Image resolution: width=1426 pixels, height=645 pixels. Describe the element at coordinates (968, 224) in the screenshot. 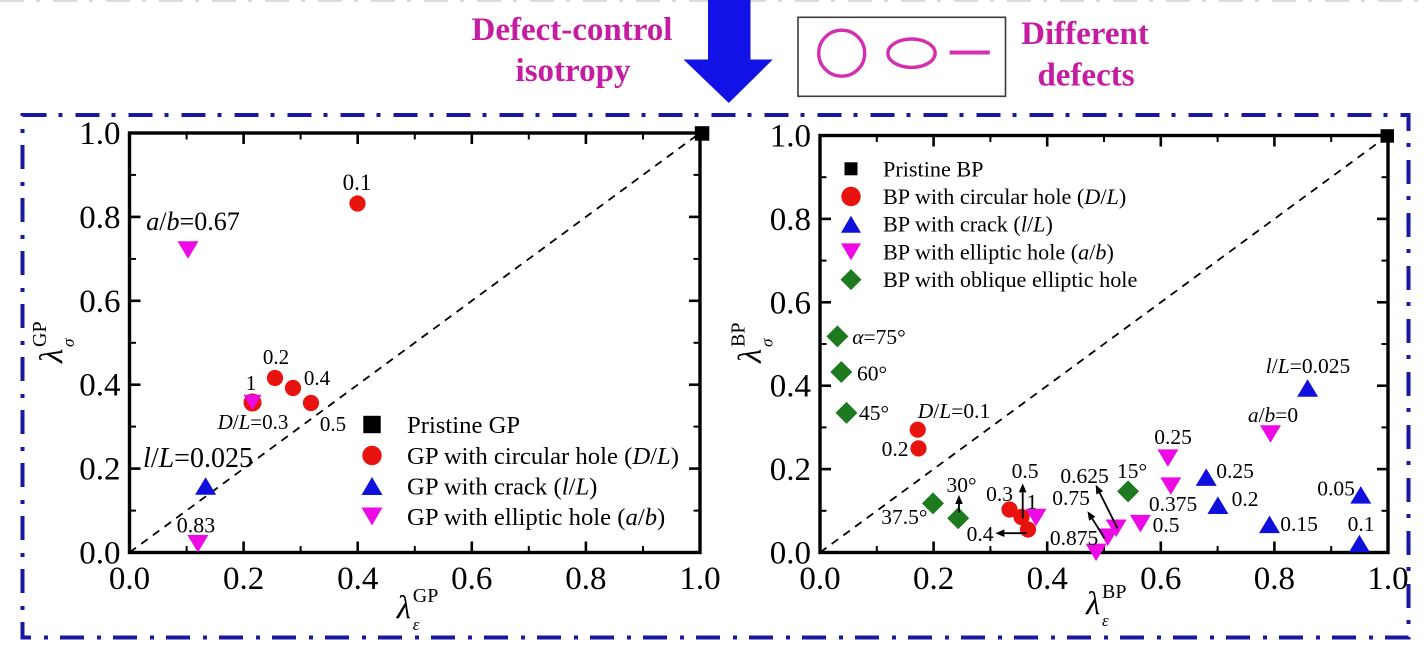

I see `svg-text: BP with crack (l/L)` at that location.